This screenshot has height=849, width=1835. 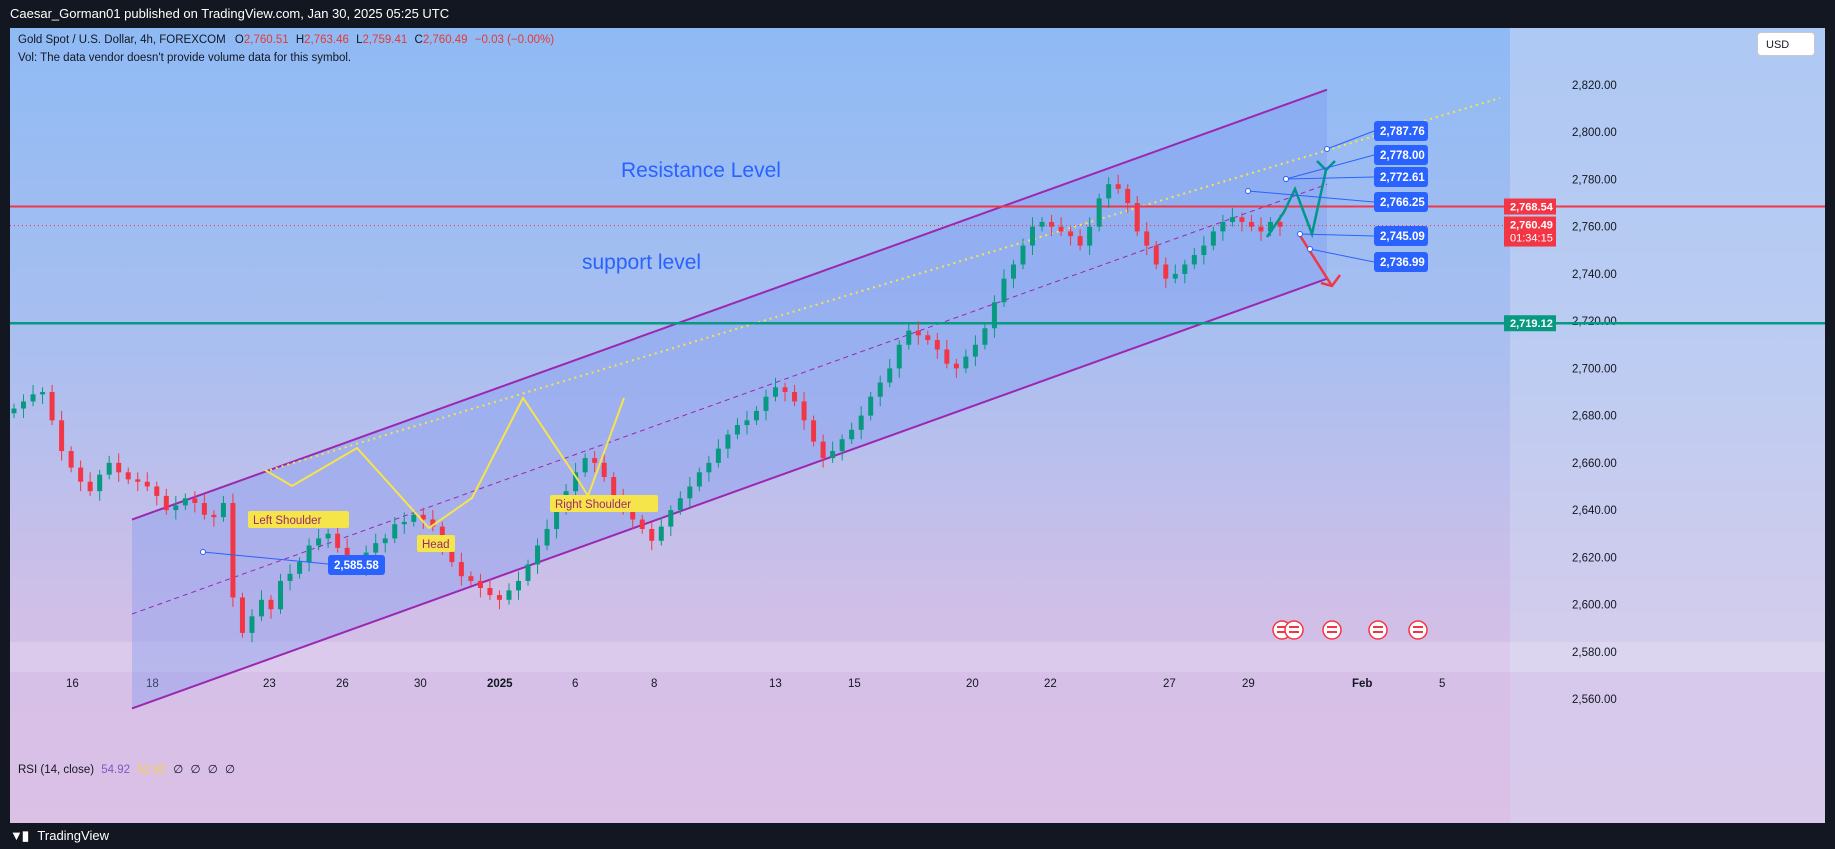 What do you see at coordinates (126, 769) in the screenshot?
I see `rsi-legend: RSI (14, close) 54.92 52.82 ∅ ∅ ∅ ∅` at bounding box center [126, 769].